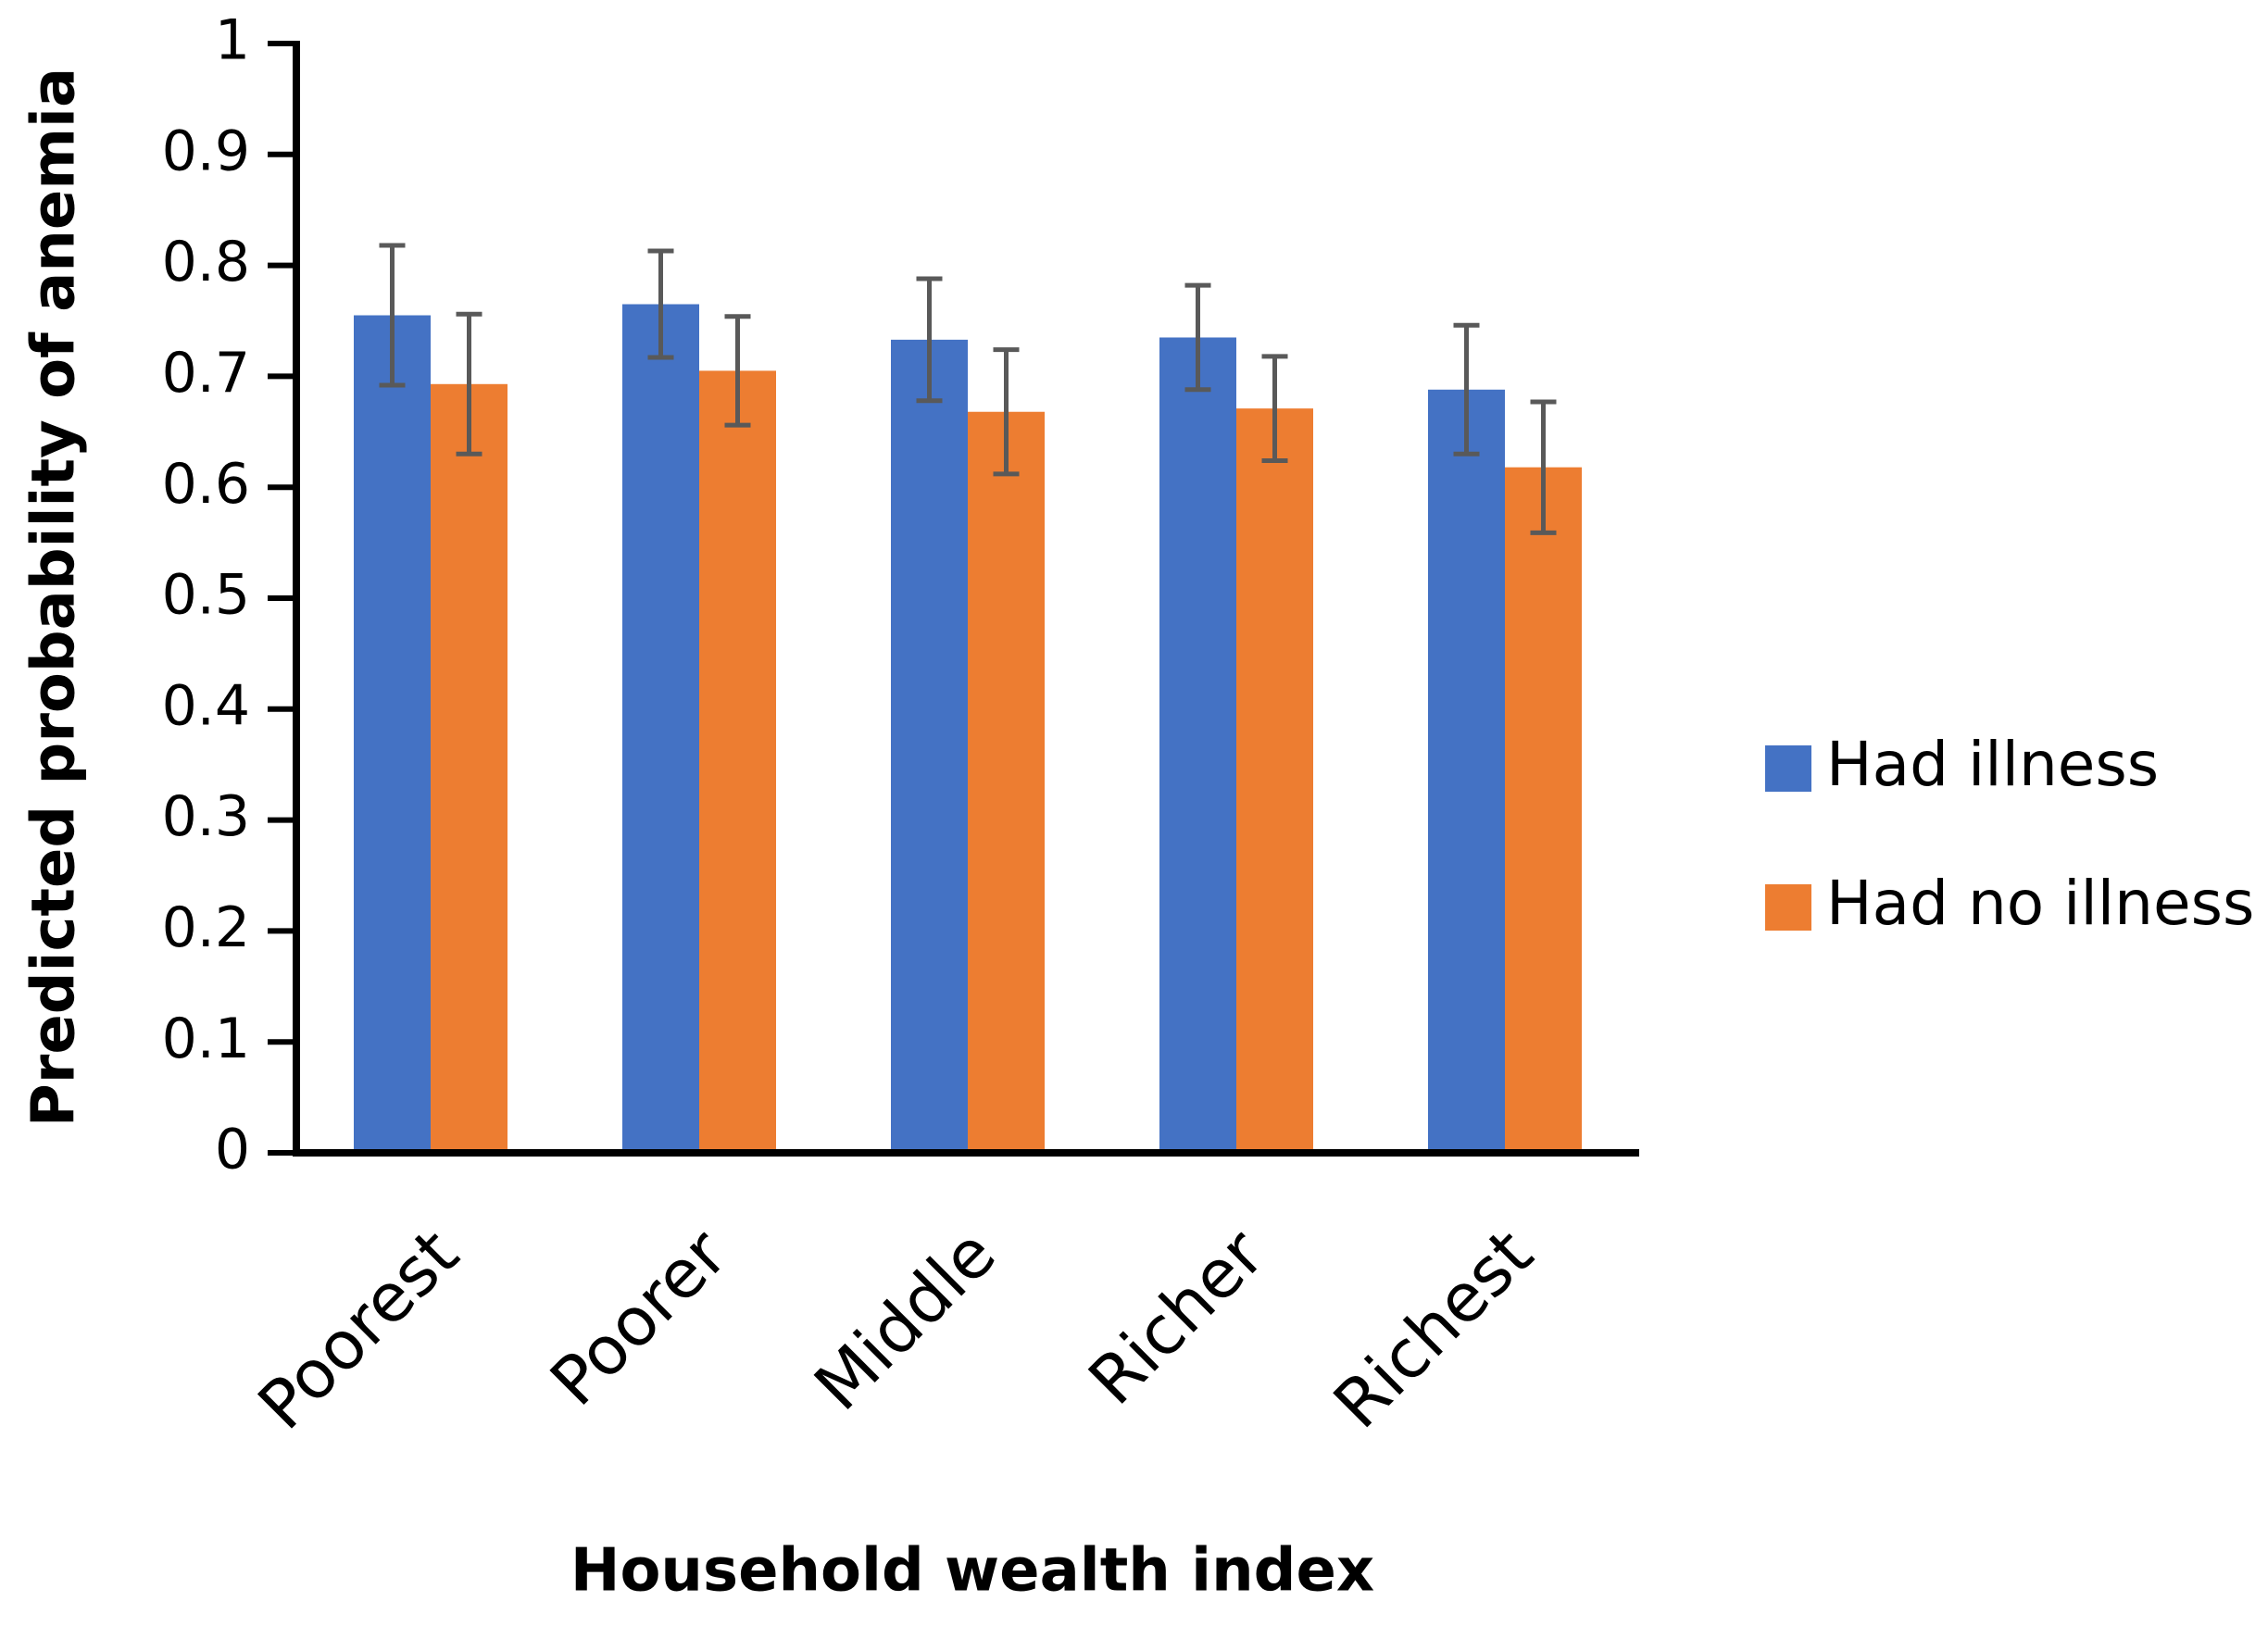 The width and height of the screenshot is (2268, 1626). What do you see at coordinates (206, 816) in the screenshot?
I see `y-tick-label: 0.3` at bounding box center [206, 816].